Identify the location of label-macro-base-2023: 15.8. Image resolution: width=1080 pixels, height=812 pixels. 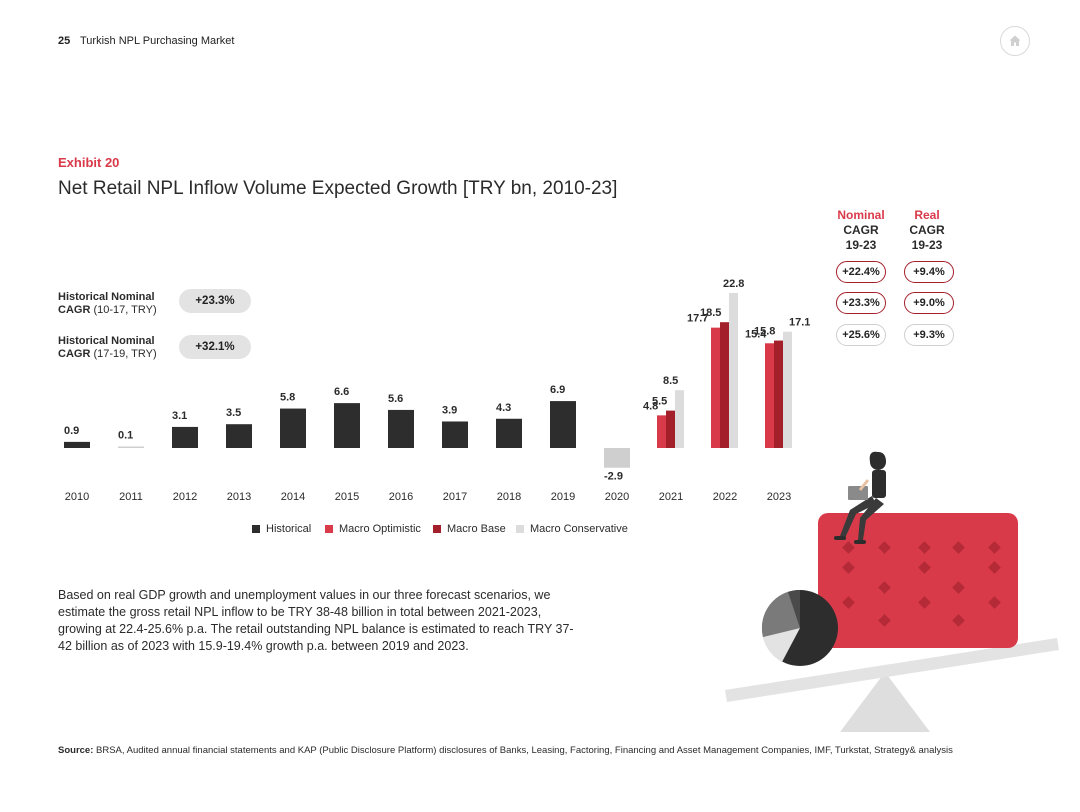
(764, 332).